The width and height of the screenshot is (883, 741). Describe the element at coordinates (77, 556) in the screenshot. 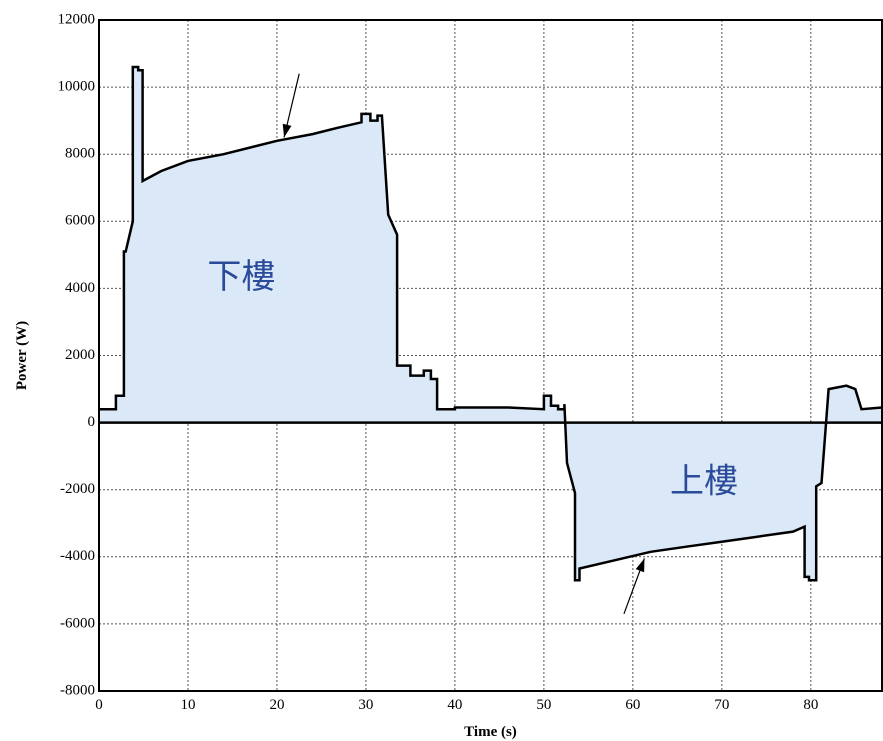

I see `y-tick-label-2: -4000` at that location.